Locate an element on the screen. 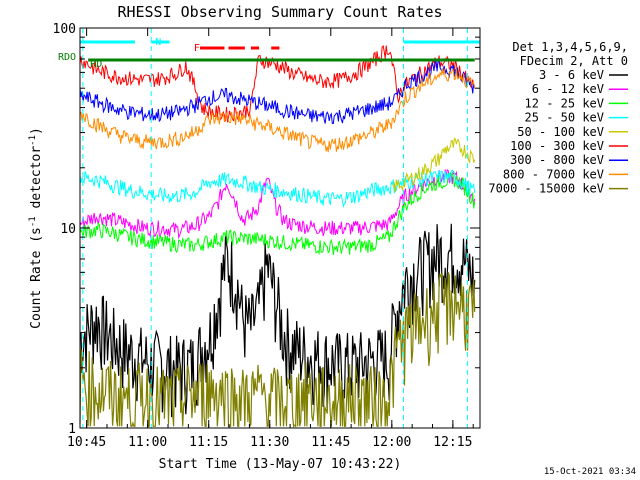 Image resolution: width=640 pixels, height=480 pixels. x-tick-label: 11:00 is located at coordinates (147, 442).